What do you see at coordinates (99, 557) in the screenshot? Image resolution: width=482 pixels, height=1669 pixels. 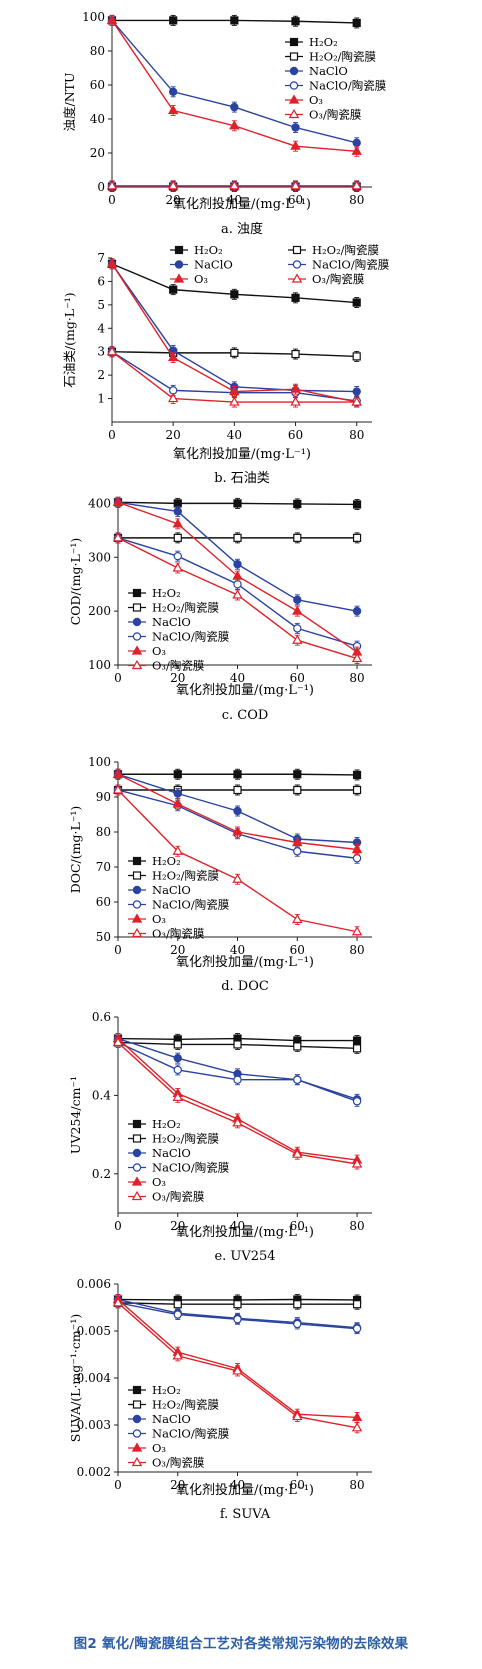 I see `y-tick-label: 300` at bounding box center [99, 557].